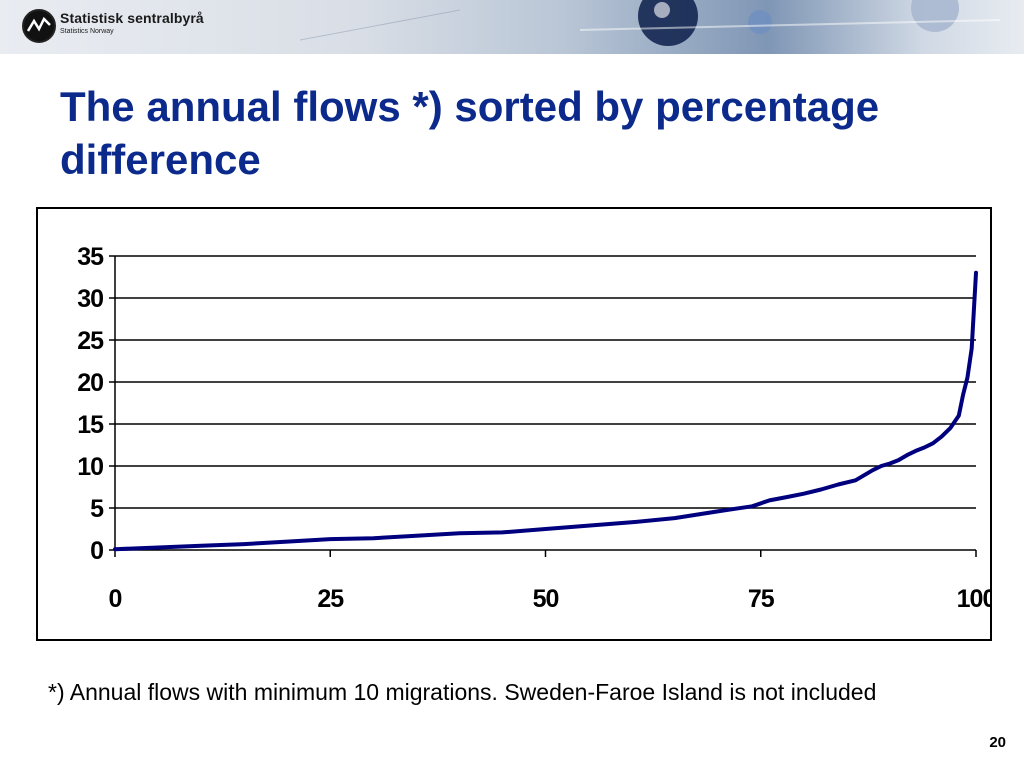 The height and width of the screenshot is (768, 1024). Describe the element at coordinates (97, 509) in the screenshot. I see `y-tick-label-5: 5` at that location.